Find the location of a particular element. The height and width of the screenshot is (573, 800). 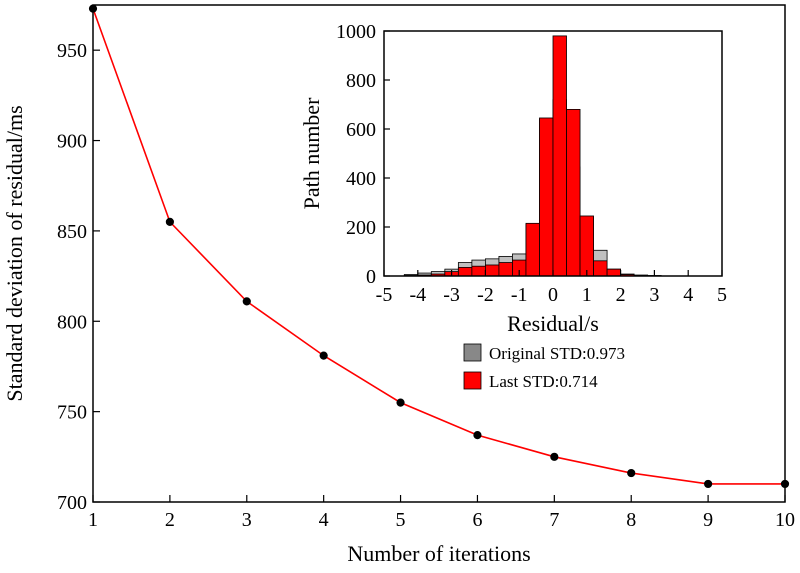

inset-y-tick-label: 1000 is located at coordinates (356, 32).